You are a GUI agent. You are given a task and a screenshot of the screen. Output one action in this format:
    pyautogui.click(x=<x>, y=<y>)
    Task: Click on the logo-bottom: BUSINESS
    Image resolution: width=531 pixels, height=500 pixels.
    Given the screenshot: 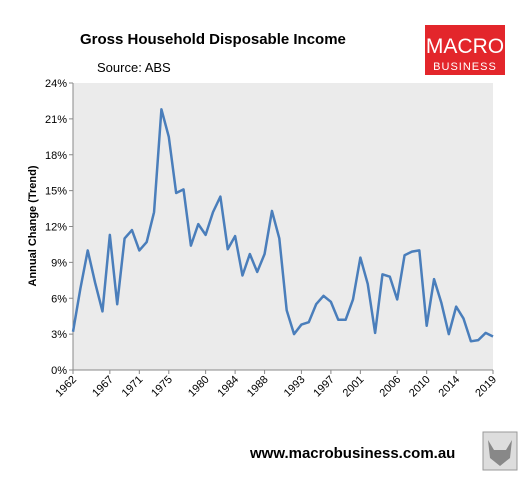 What is the action you would take?
    pyautogui.click(x=465, y=67)
    